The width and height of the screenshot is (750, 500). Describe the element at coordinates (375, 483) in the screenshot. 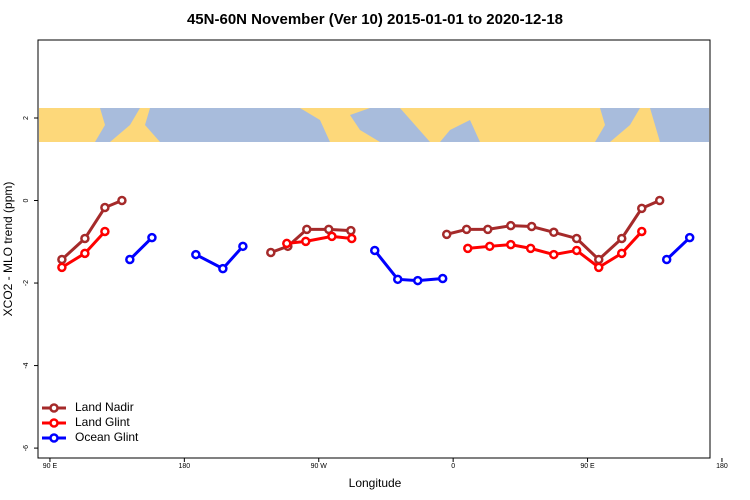

I see `x-axis-label: Longitude` at that location.